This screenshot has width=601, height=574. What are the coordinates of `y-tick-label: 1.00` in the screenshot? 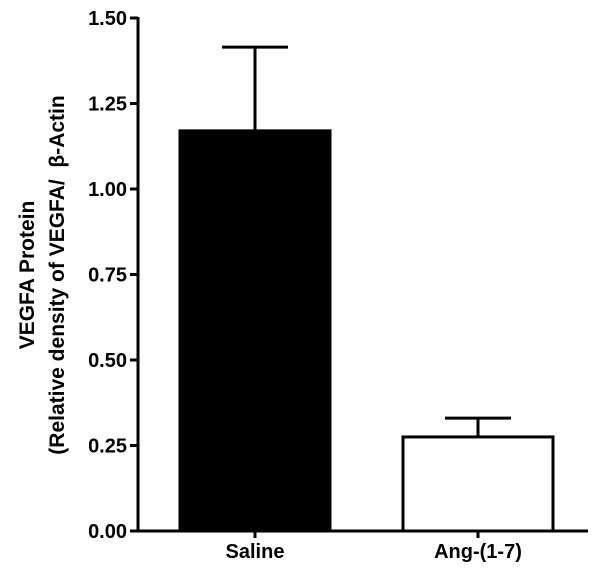 It's located at (107, 190).